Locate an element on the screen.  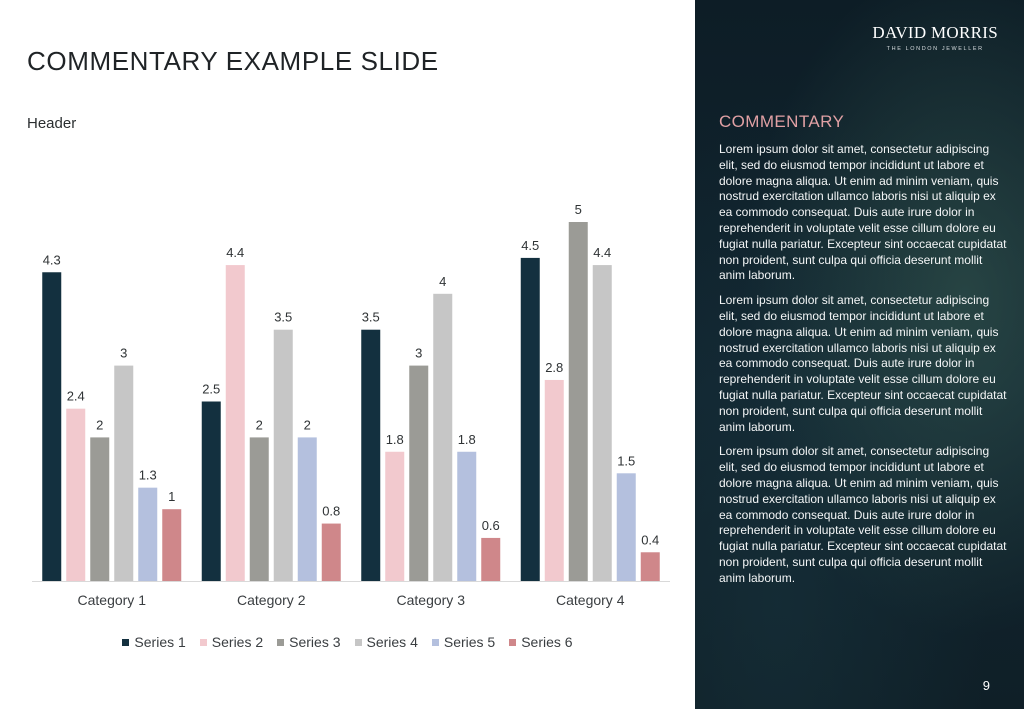
category-label: Category 1 is located at coordinates (112, 600).